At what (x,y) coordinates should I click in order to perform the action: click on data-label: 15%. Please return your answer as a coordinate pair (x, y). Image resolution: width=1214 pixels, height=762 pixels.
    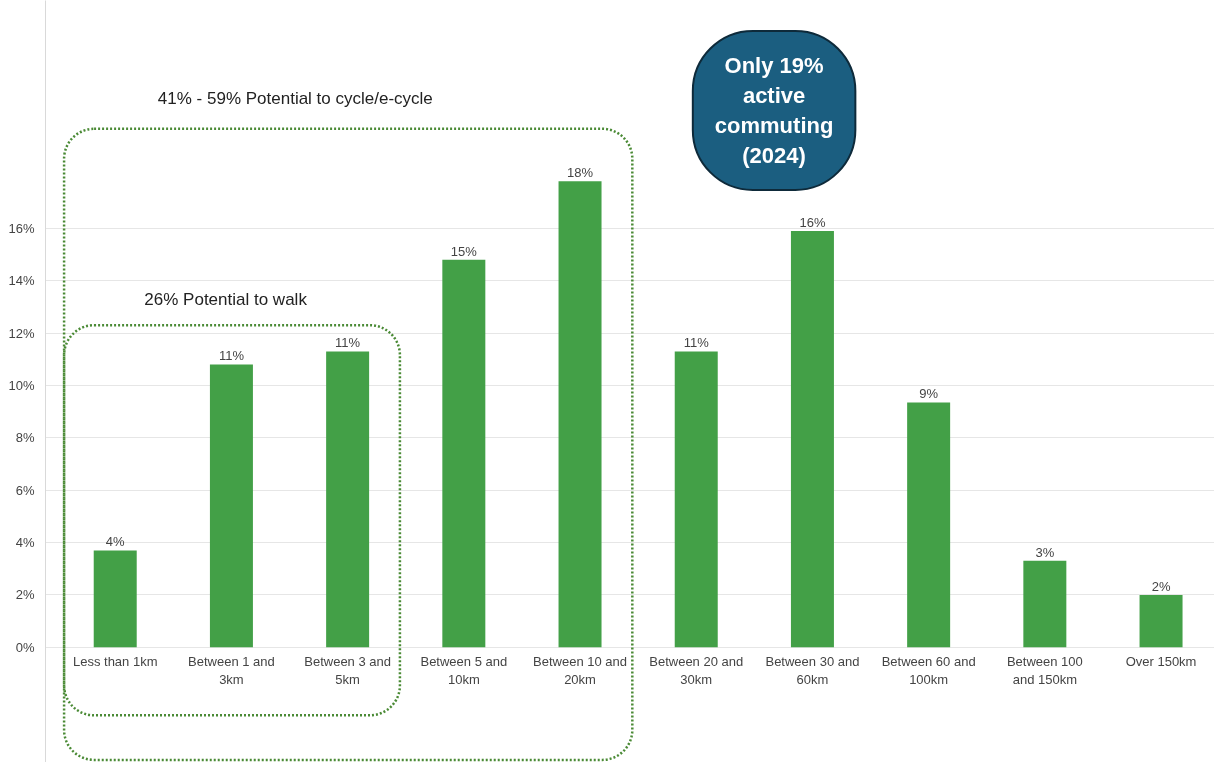
    Looking at the image, I should click on (464, 251).